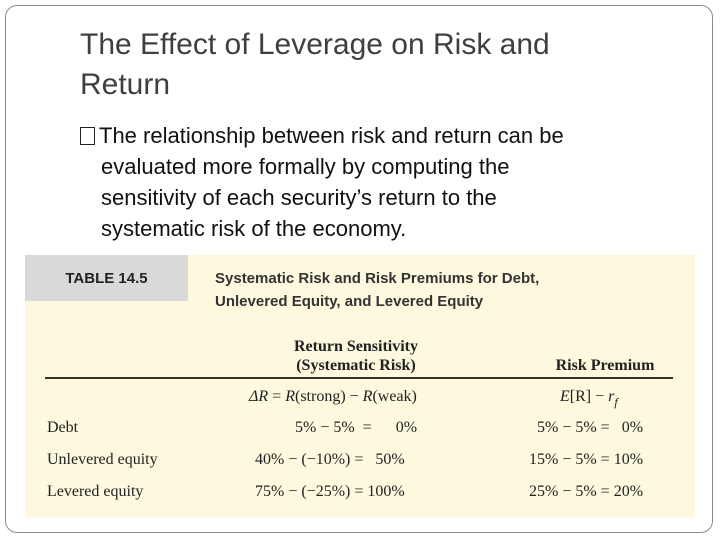 This screenshot has width=720, height=540. I want to click on formula-strong: (strong), so click(320, 396).